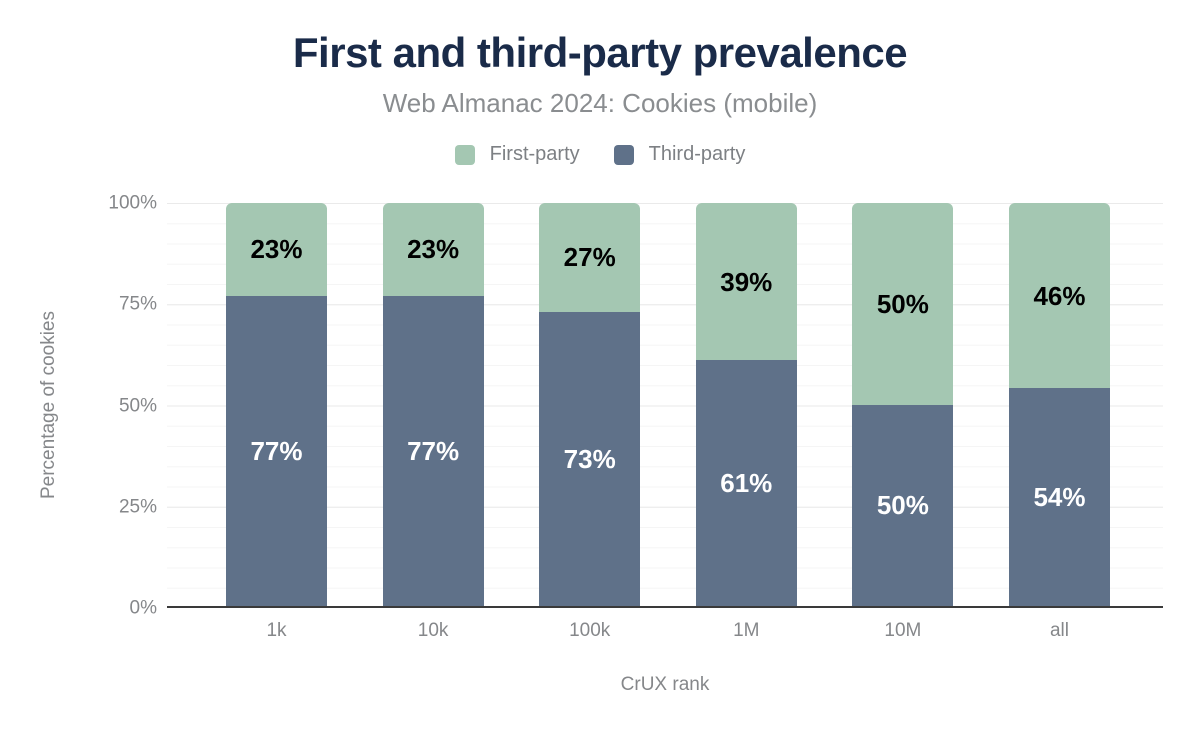 The image size is (1200, 742). I want to click on bar-segment-first-party: 27%, so click(590, 257).